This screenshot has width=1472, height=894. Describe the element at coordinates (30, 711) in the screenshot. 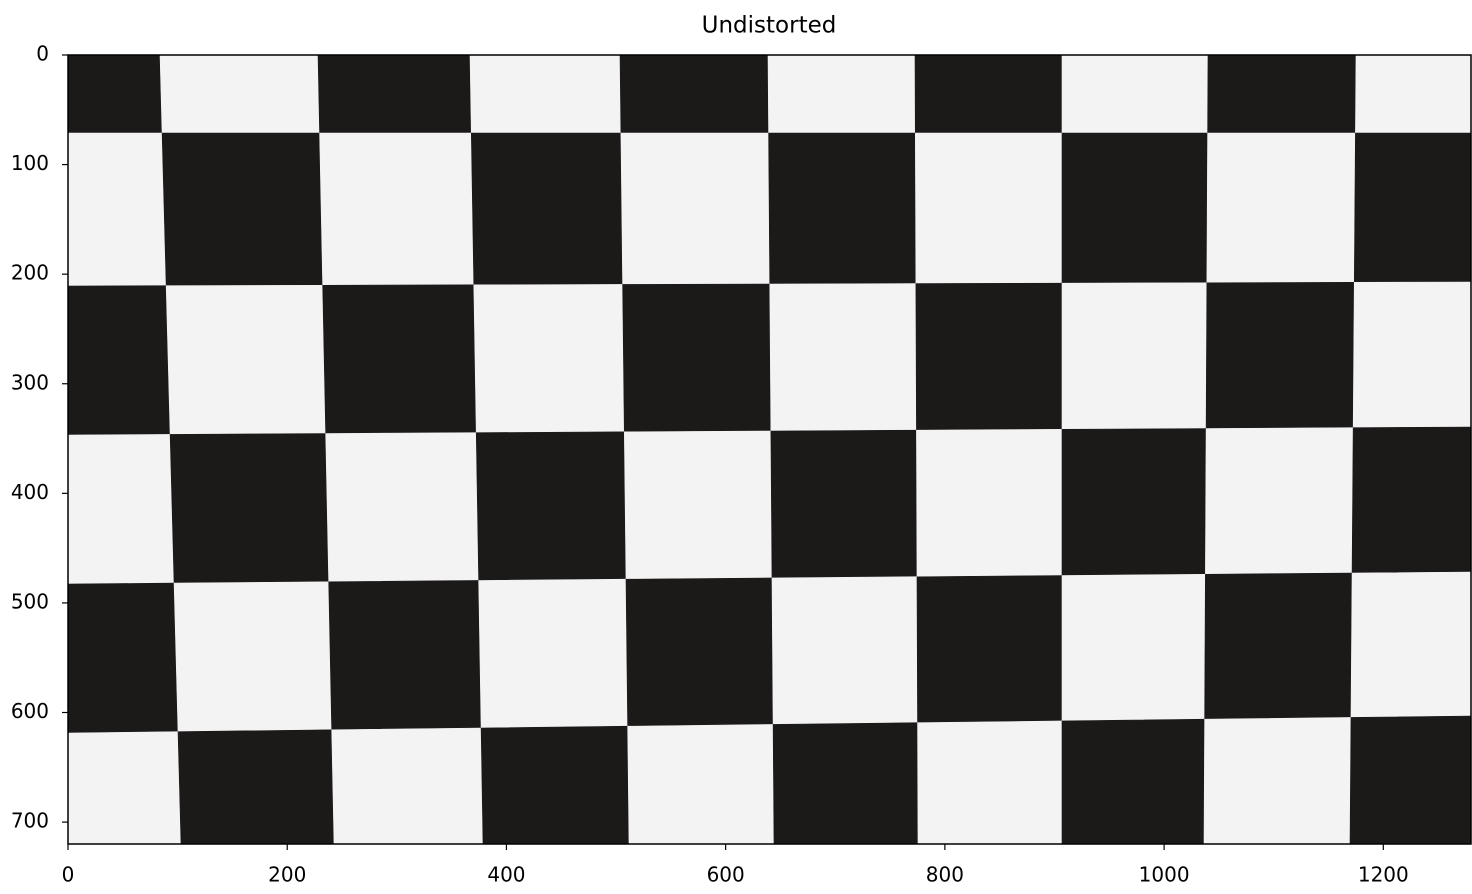

I see `y-tick-label: 600` at that location.